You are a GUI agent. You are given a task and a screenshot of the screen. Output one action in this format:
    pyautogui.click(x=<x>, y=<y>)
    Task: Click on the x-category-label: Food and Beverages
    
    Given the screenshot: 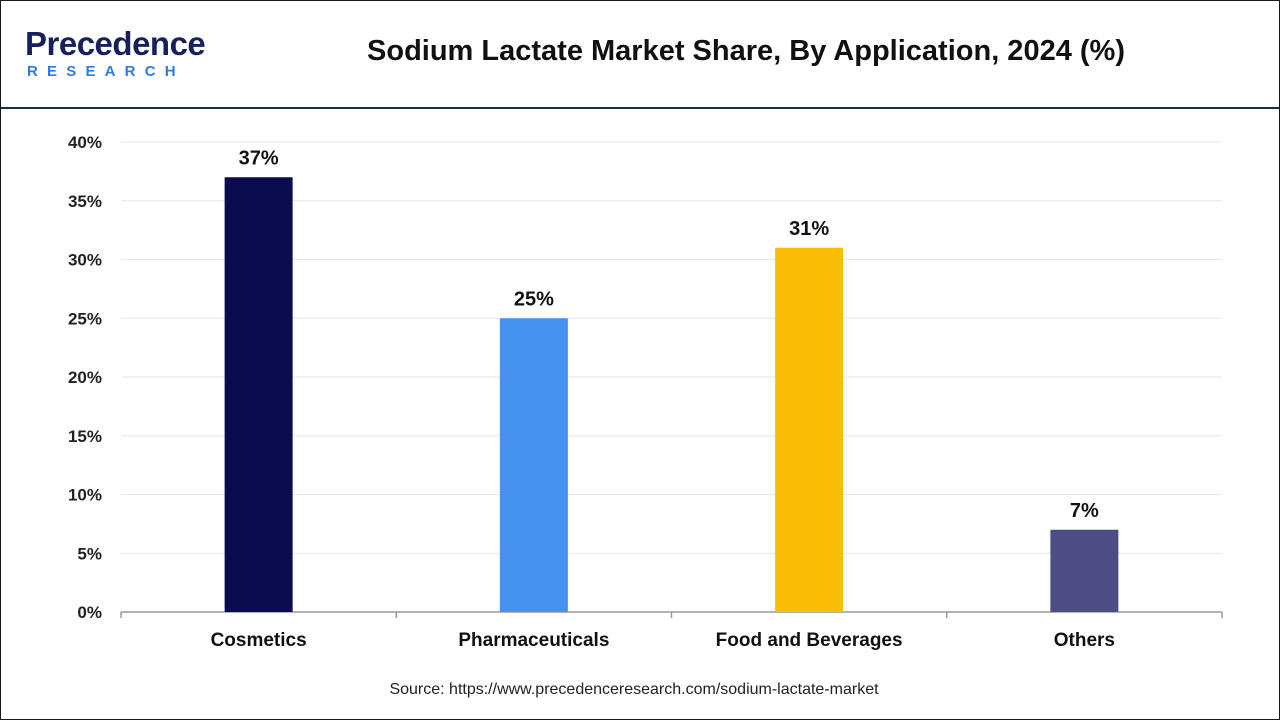 What is the action you would take?
    pyautogui.click(x=809, y=640)
    